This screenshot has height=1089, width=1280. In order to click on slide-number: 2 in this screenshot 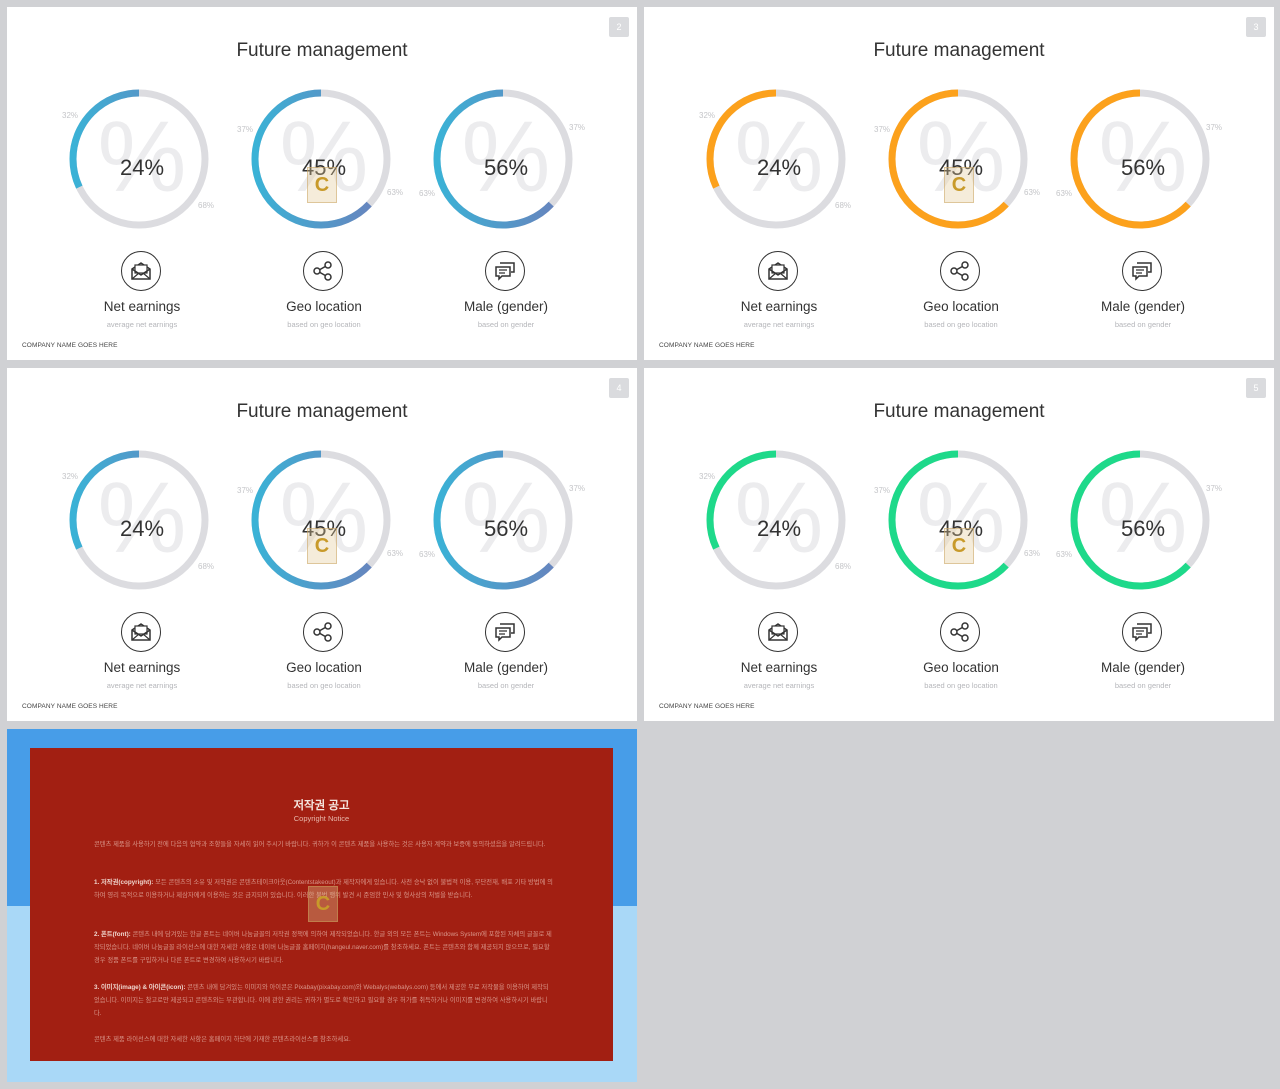, I will do `click(619, 27)`.